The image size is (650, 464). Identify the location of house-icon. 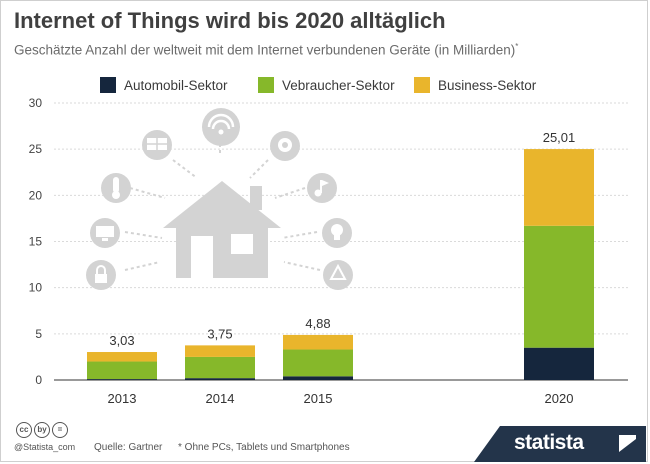
(222, 229).